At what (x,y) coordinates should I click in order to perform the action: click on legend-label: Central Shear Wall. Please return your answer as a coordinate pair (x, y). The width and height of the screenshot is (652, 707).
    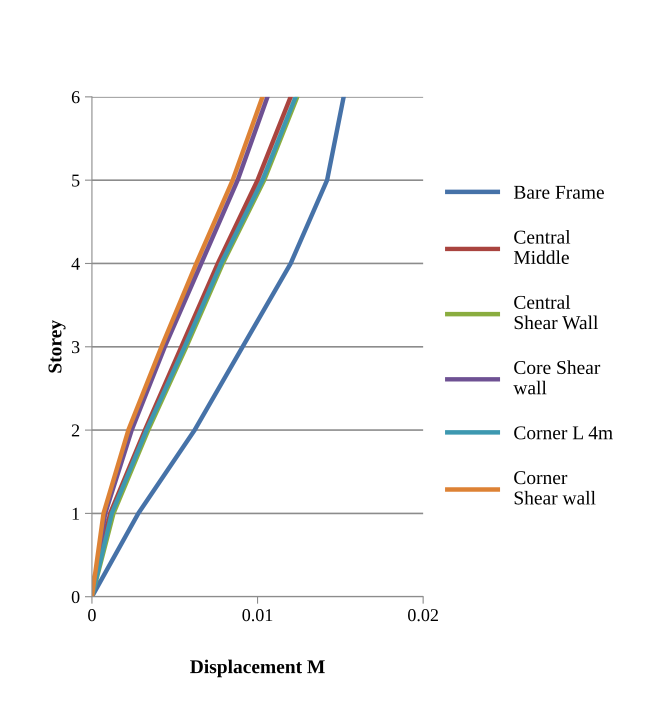
    Looking at the image, I should click on (556, 312).